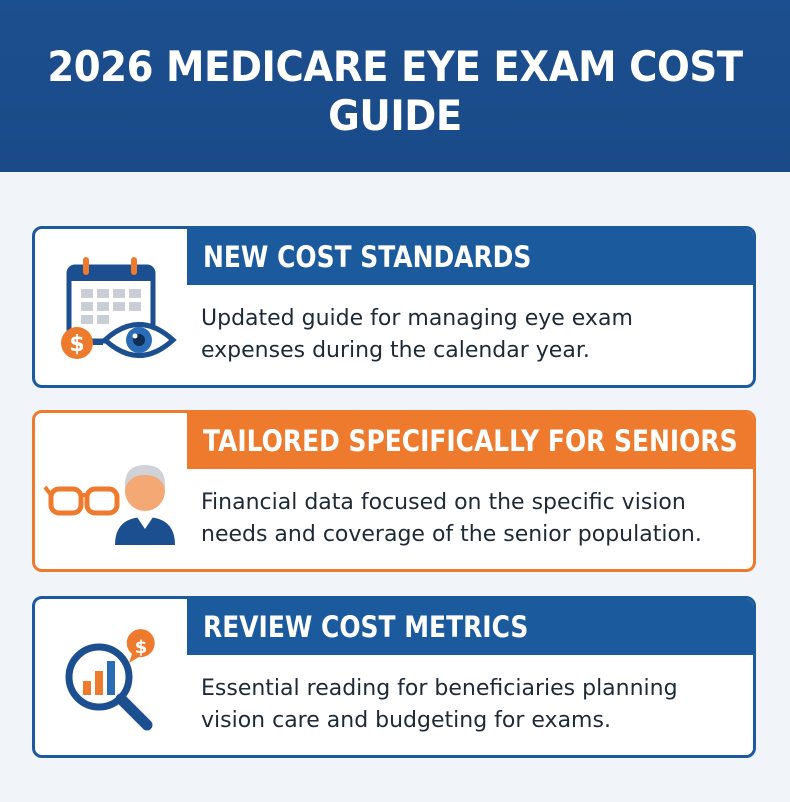 Image resolution: width=790 pixels, height=802 pixels. Describe the element at coordinates (470, 257) in the screenshot. I see `card-title: NEW COST STANDARDS` at that location.